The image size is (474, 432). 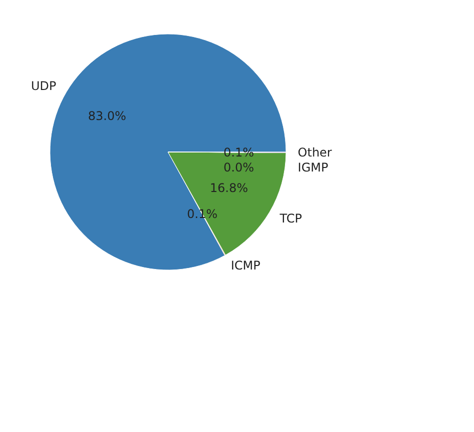 I want to click on slice-label: ICMP, so click(x=245, y=265).